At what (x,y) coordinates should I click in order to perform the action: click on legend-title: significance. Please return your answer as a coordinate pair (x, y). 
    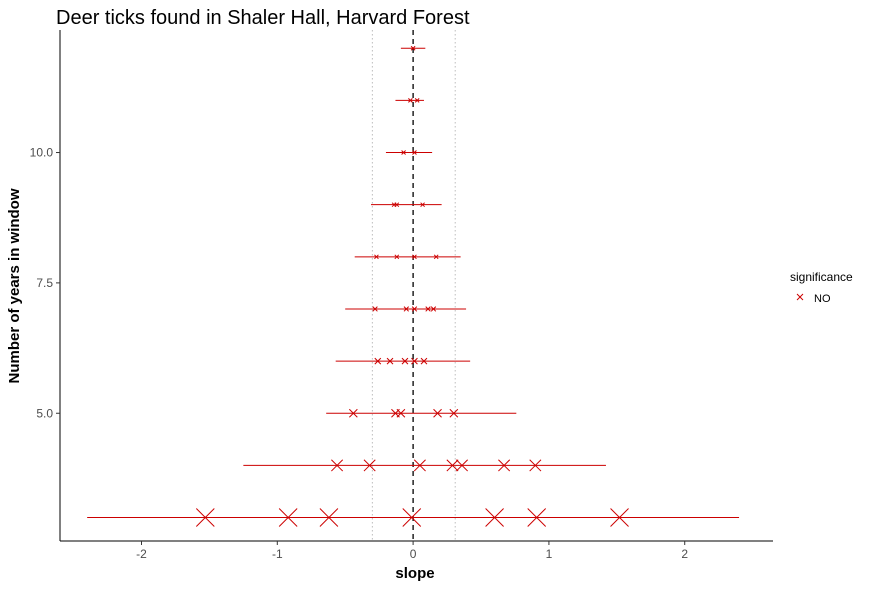
    Looking at the image, I should click on (821, 277).